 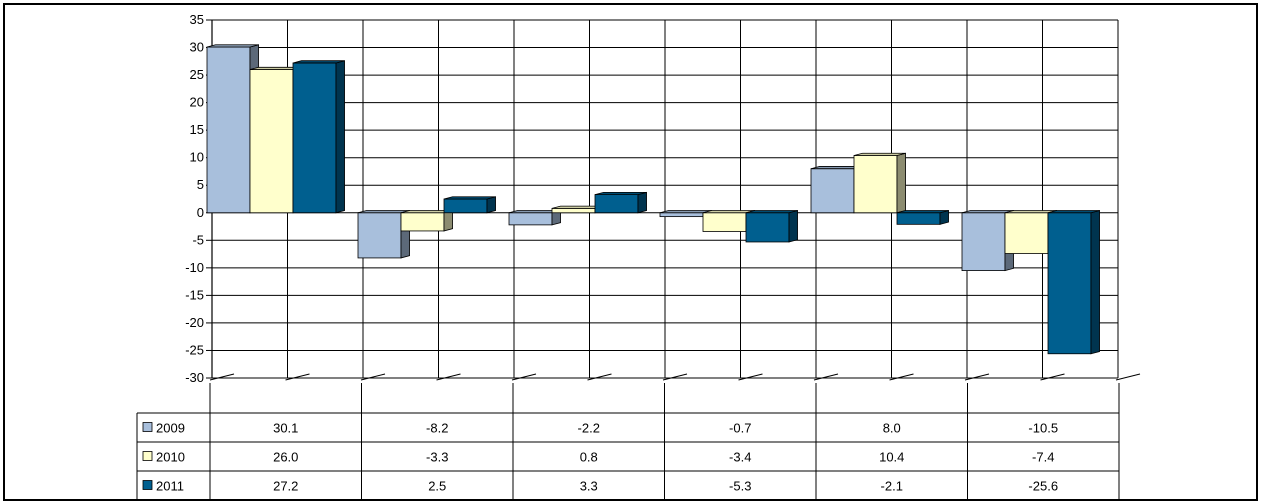 What do you see at coordinates (740, 428) in the screenshot?
I see `table-cell: -0.7` at bounding box center [740, 428].